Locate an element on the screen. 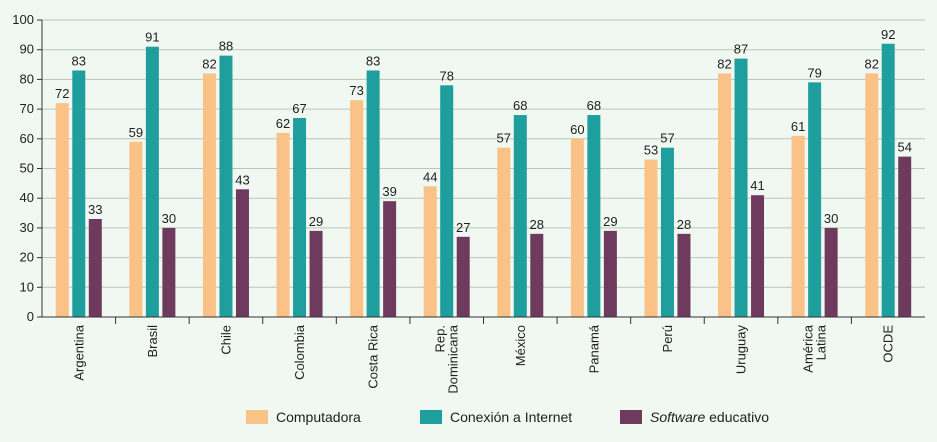 The image size is (937, 442). value-label-0-11: 82 is located at coordinates (871, 63).